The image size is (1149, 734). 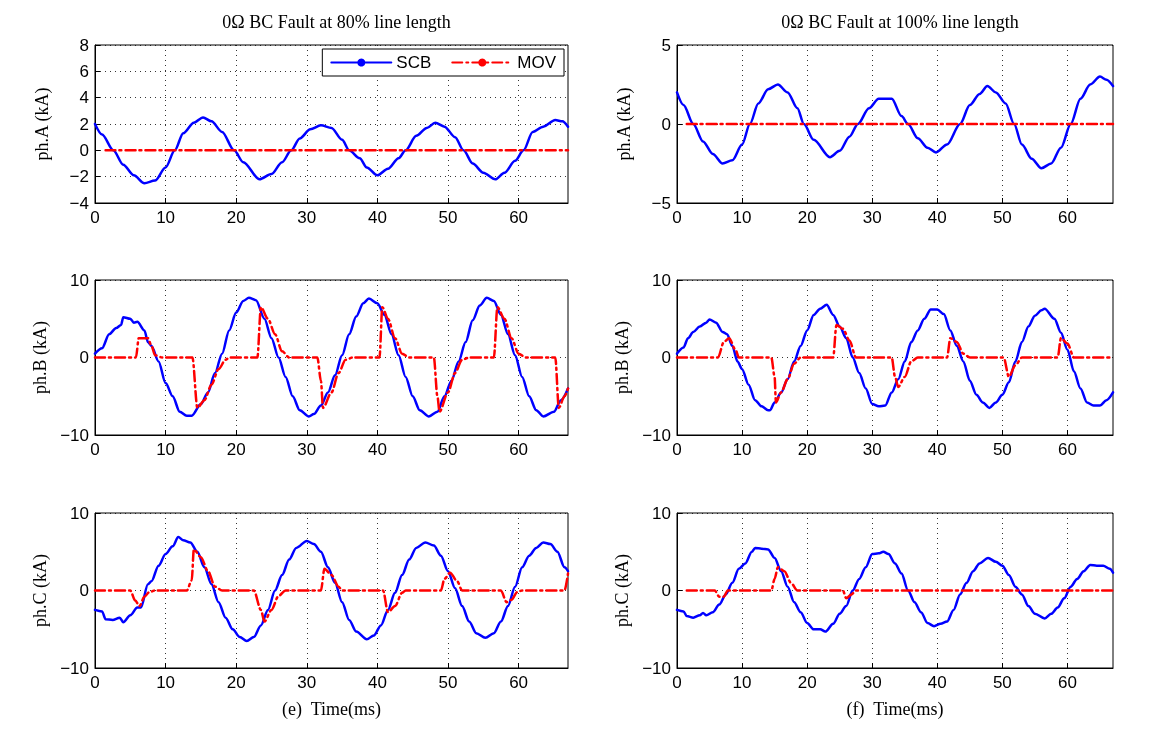 I want to click on legend-label: SCB, so click(x=414, y=62).